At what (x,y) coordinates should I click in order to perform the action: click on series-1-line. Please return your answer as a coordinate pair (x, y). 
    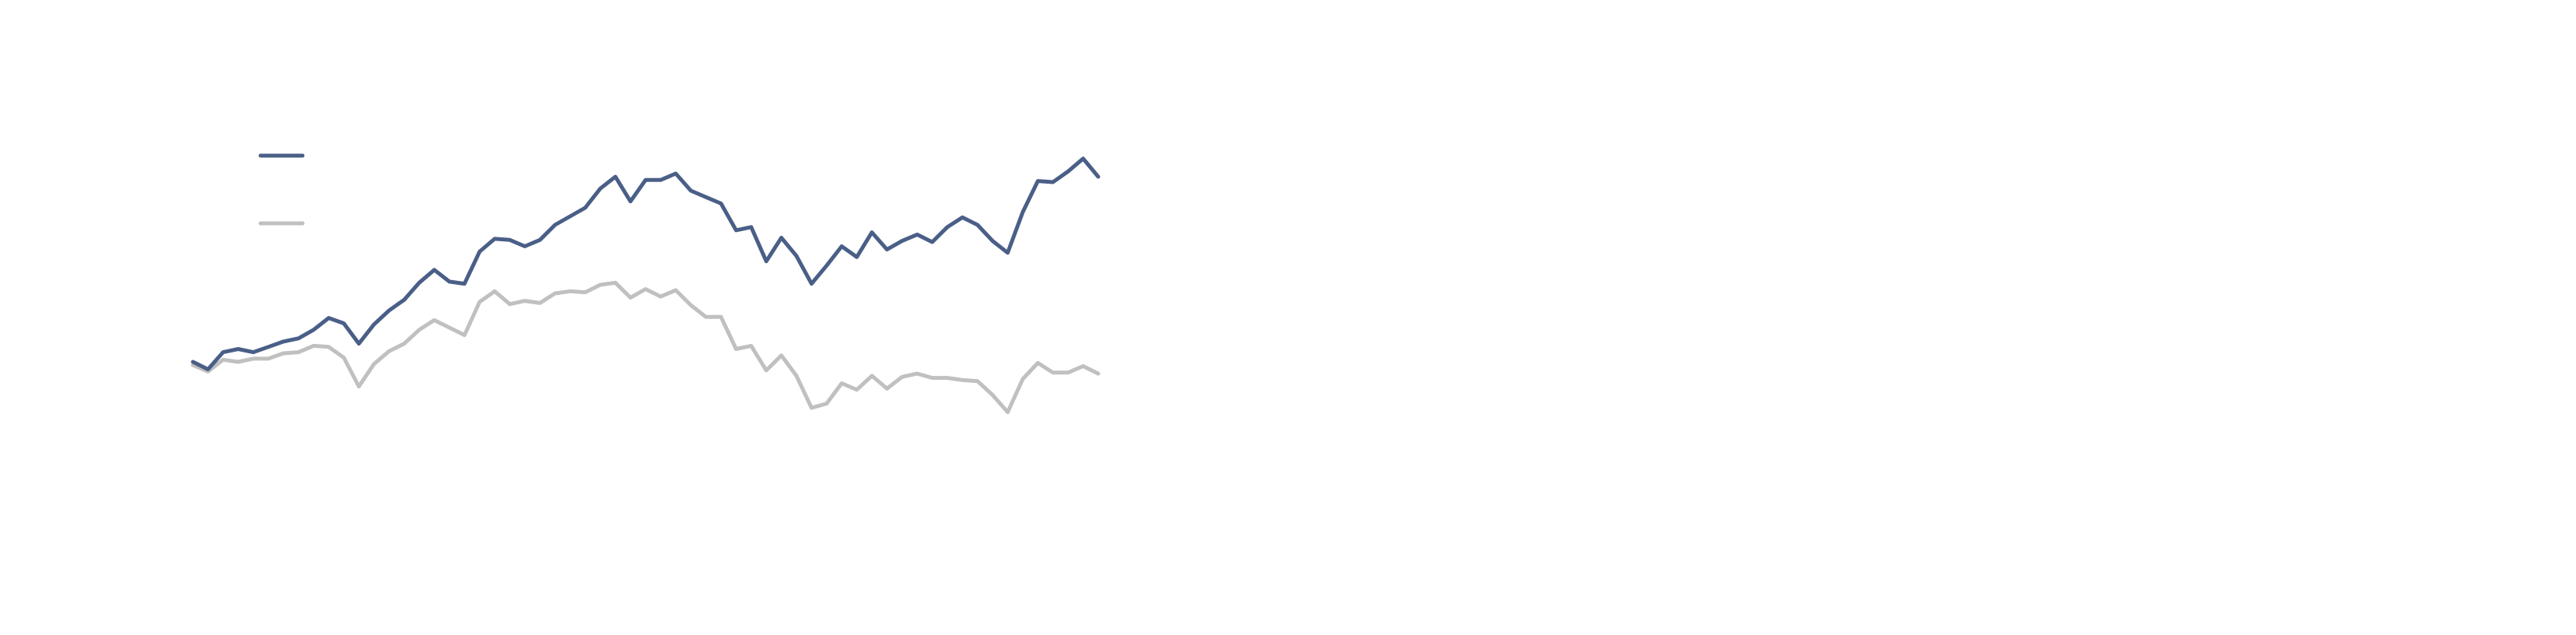
    Looking at the image, I should click on (646, 264).